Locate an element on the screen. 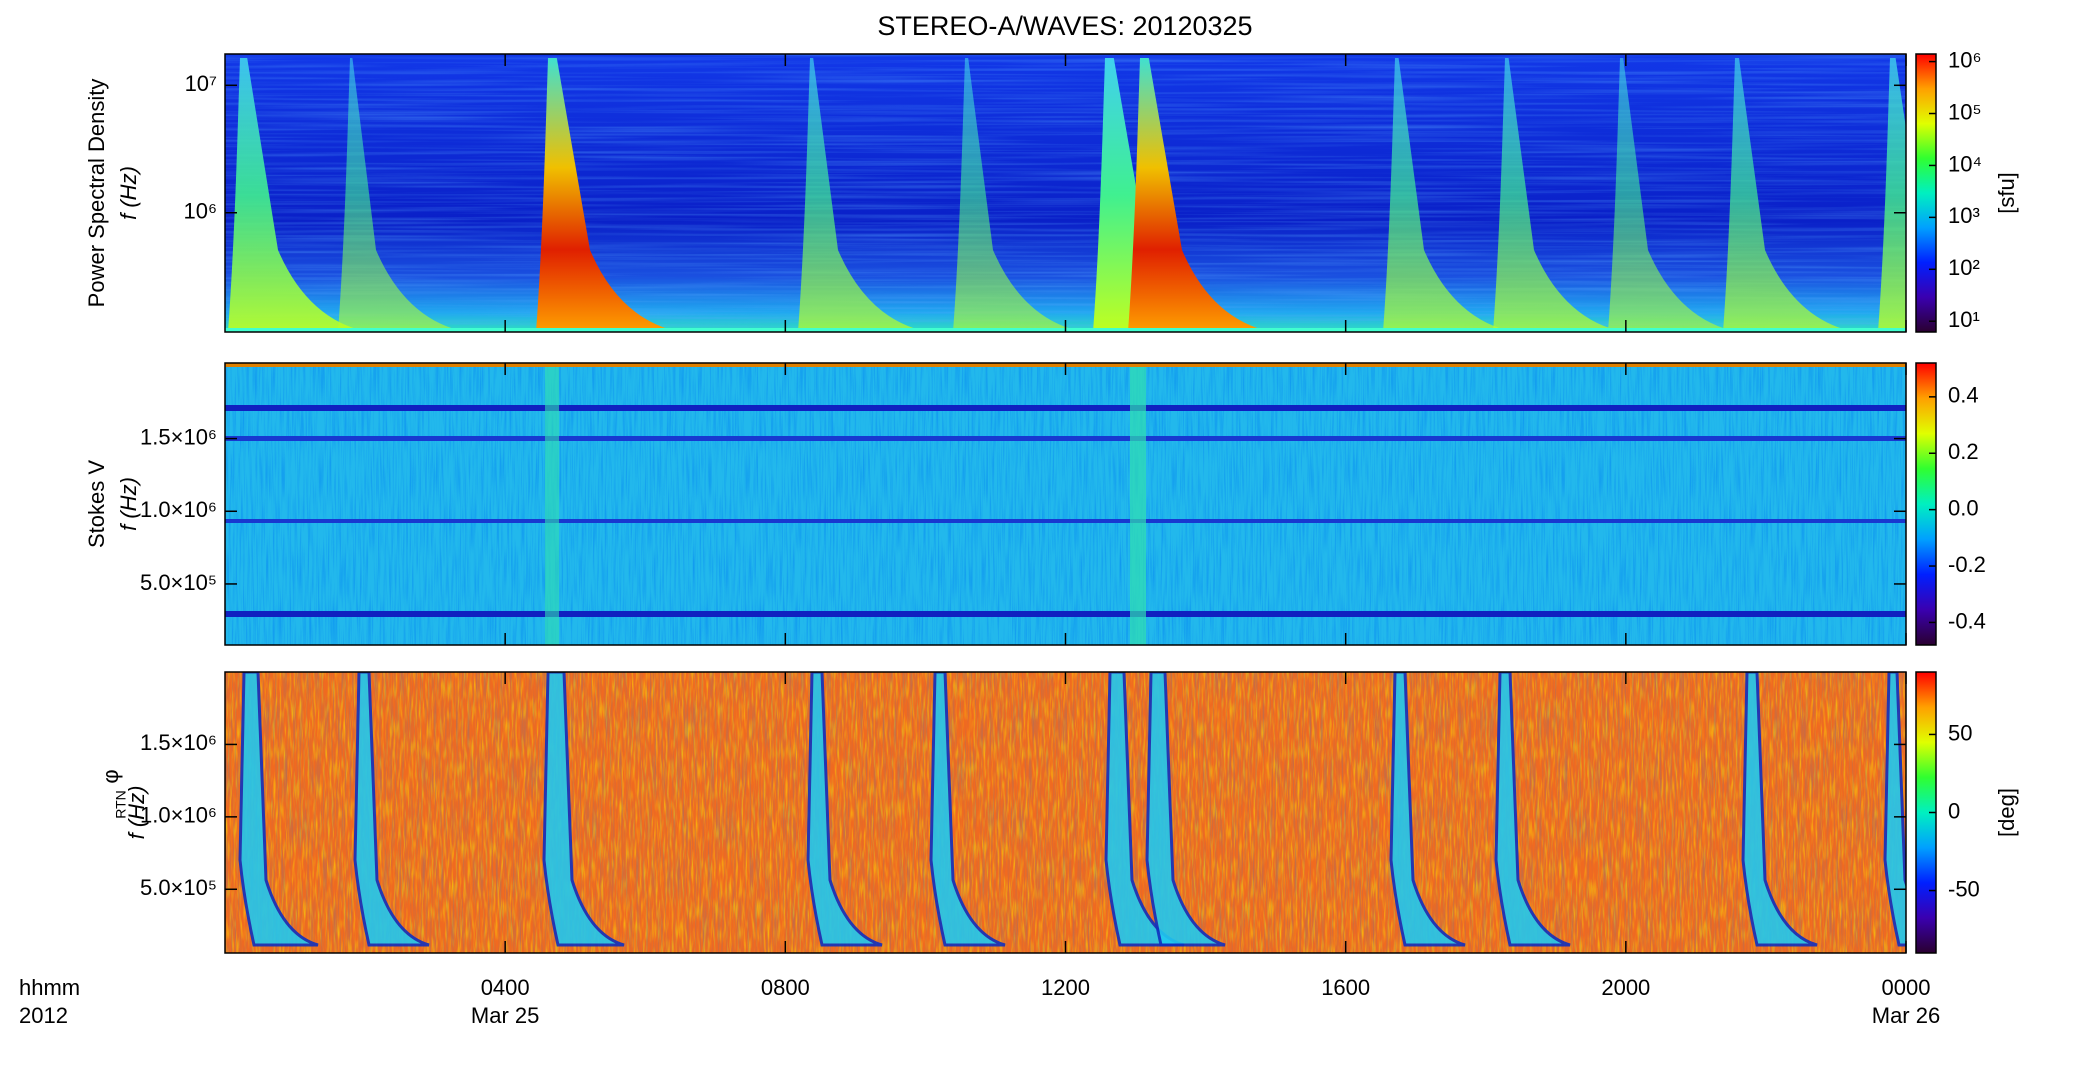 The height and width of the screenshot is (1080, 2096). x-date-label: Mar 25 is located at coordinates (505, 1015).